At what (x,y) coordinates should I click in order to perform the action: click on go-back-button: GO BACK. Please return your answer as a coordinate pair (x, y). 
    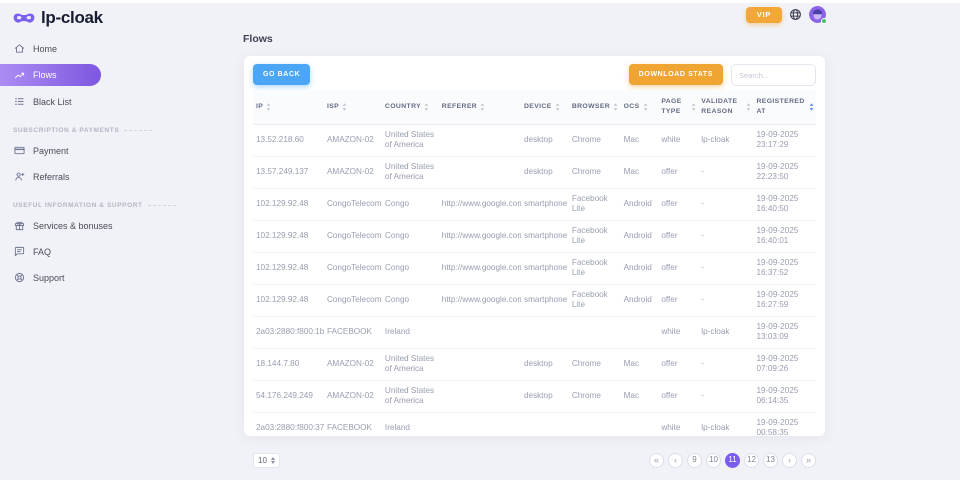
    Looking at the image, I should click on (282, 74).